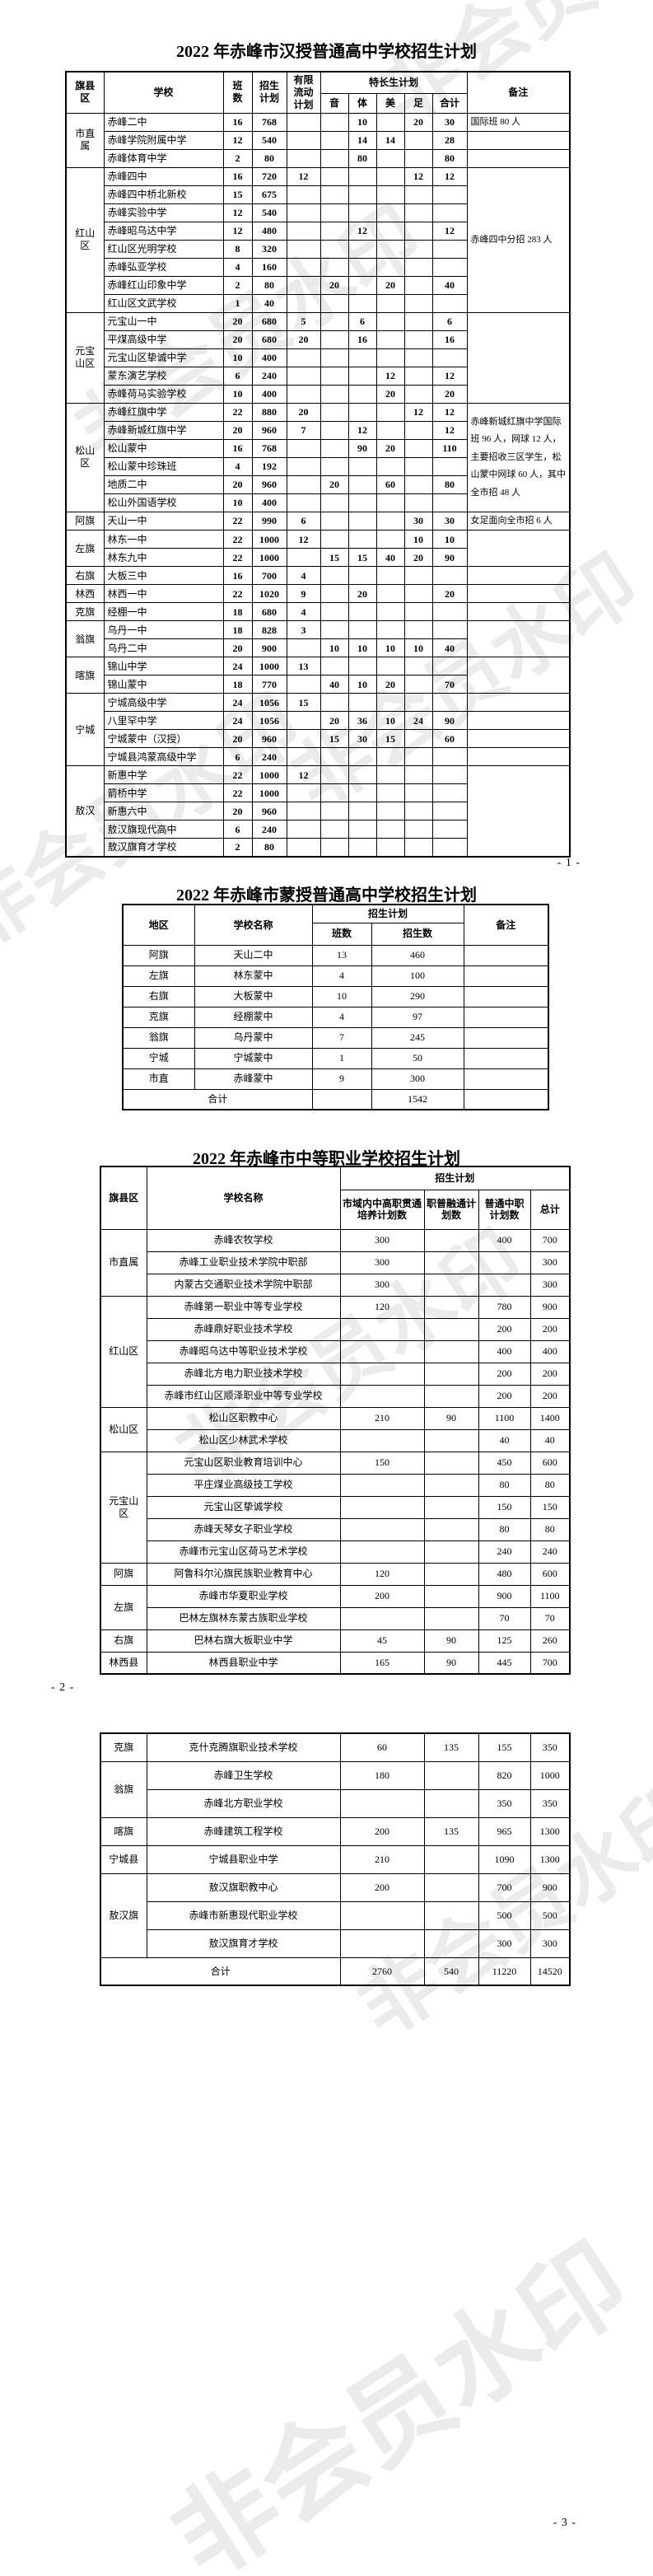 This screenshot has width=653, height=2576. Describe the element at coordinates (450, 122) in the screenshot. I see `subtotal-cell: 30` at that location.